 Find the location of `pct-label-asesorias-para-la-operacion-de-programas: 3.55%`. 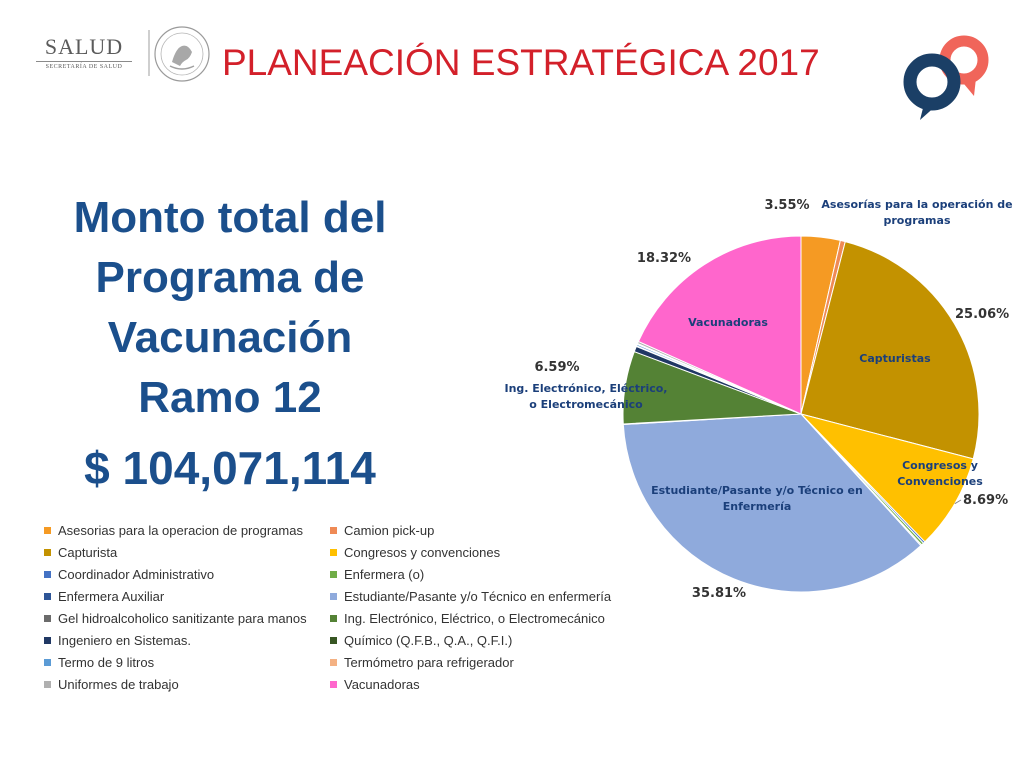

pct-label-asesorias-para-la-operacion-de-programas: 3.55% is located at coordinates (786, 205).